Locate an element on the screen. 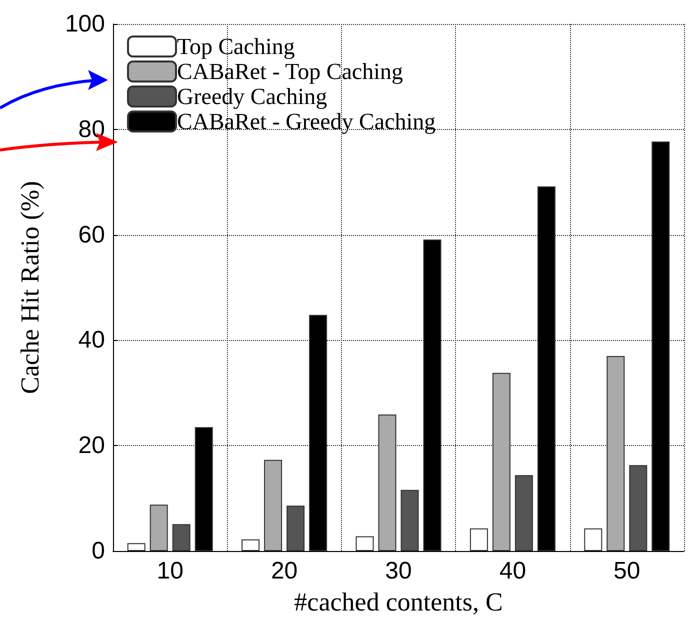 The image size is (690, 620). legend-label: Greedy Caching is located at coordinates (252, 96).